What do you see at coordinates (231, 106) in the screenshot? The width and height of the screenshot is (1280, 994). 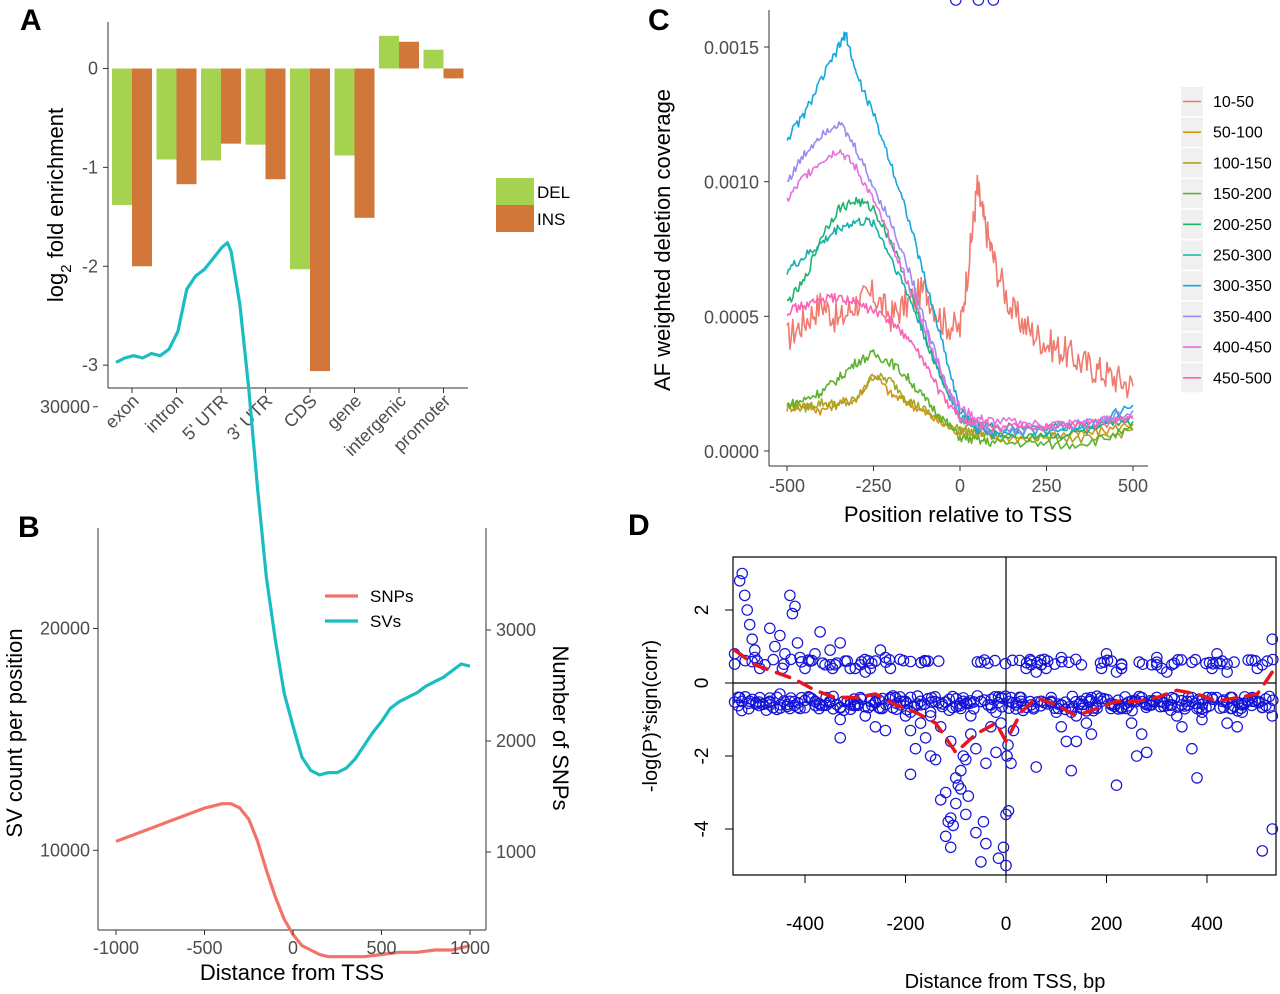 I see `bar-ins-5-utr` at bounding box center [231, 106].